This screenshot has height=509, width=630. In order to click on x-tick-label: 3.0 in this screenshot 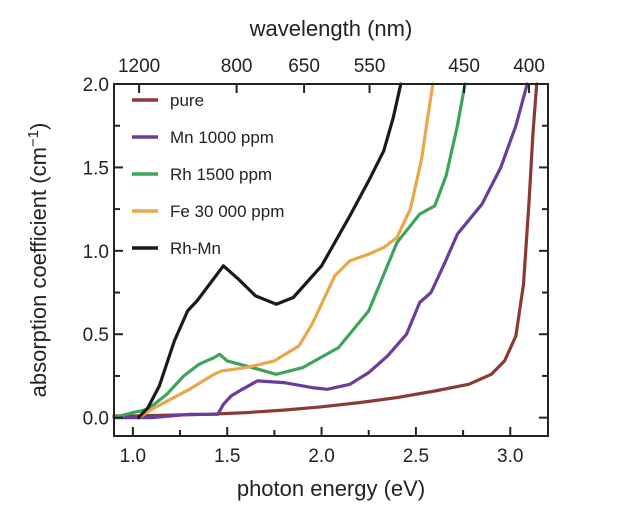, I will do `click(510, 456)`.